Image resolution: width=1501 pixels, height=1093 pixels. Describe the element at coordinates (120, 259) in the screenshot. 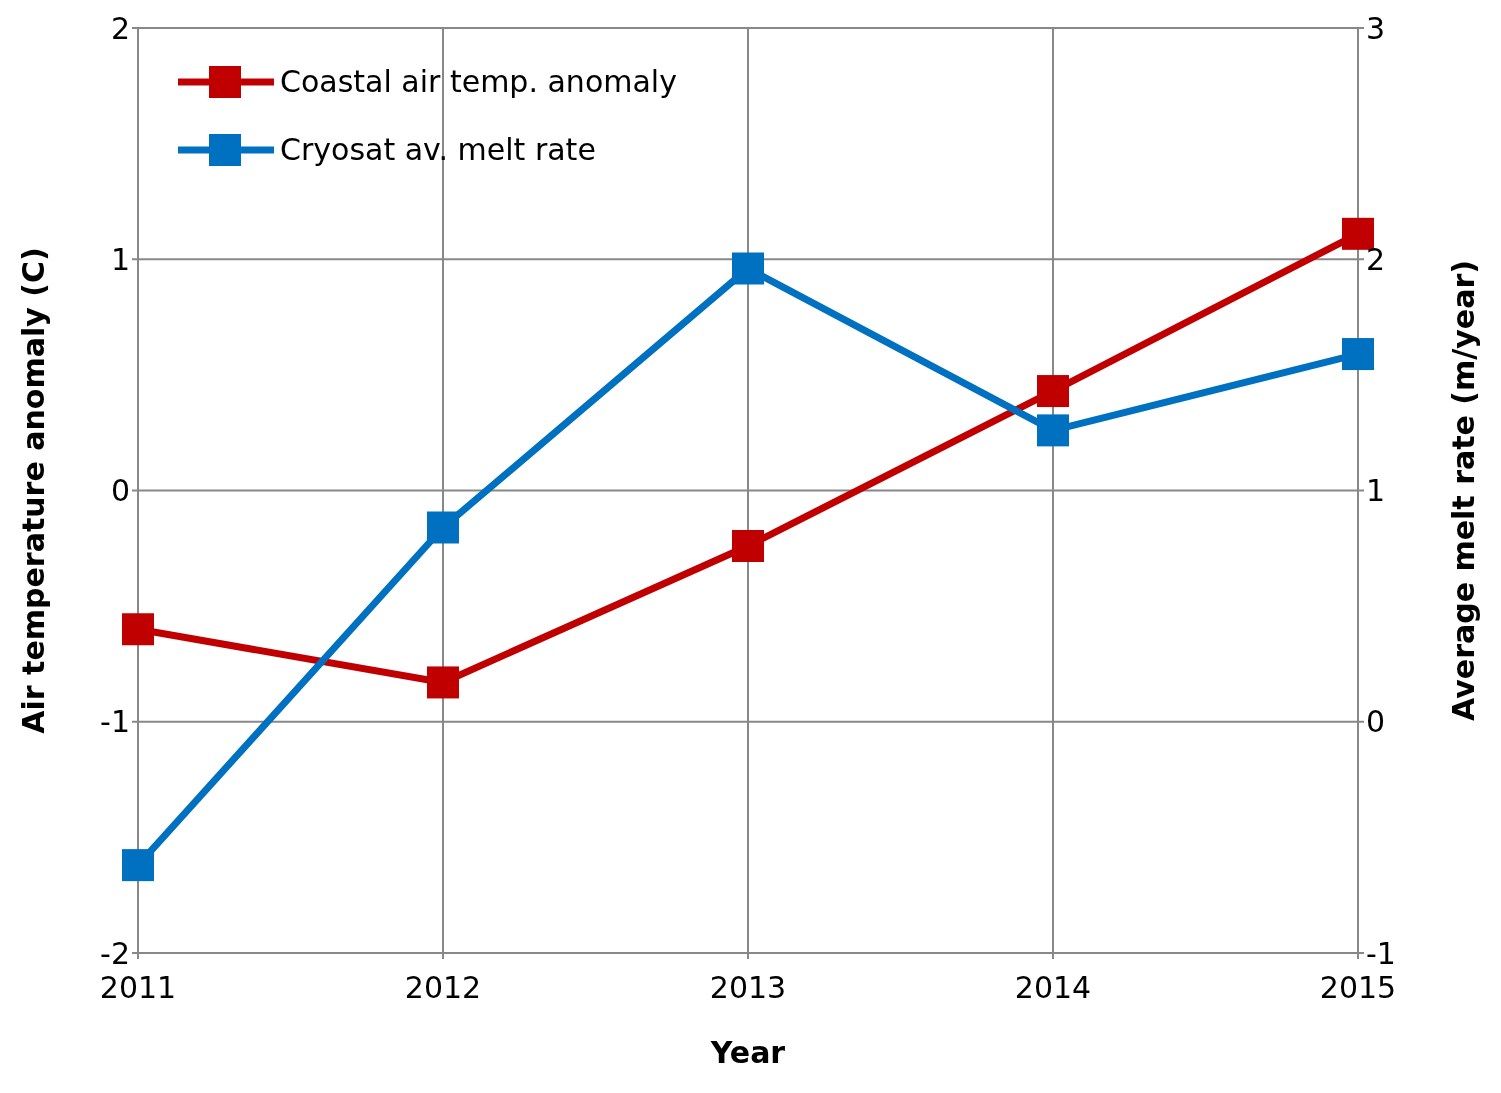

I see `y-tick-label: 1` at that location.